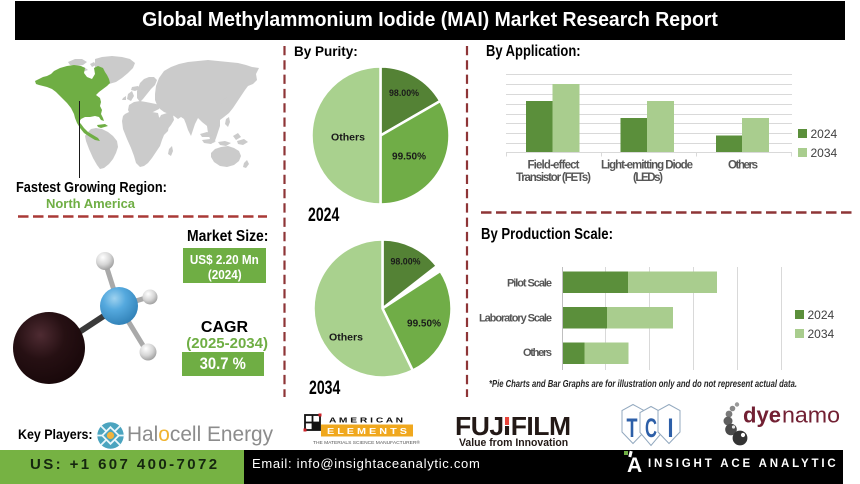 This screenshot has width=860, height=484. I want to click on svg-text: C, so click(651, 428).